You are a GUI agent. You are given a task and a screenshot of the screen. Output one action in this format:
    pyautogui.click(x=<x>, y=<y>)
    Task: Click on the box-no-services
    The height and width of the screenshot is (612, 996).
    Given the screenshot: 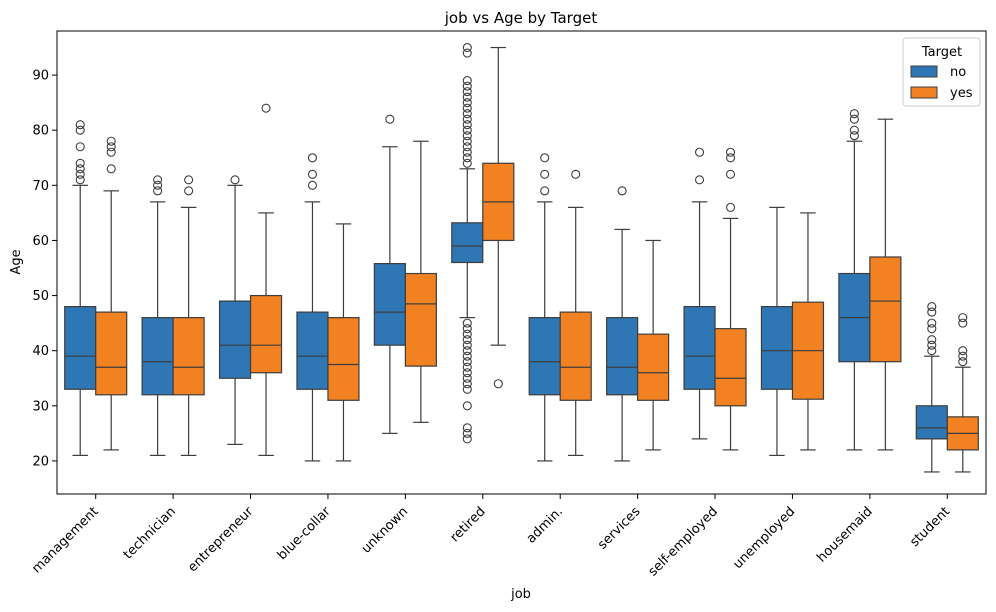 What is the action you would take?
    pyautogui.click(x=622, y=324)
    